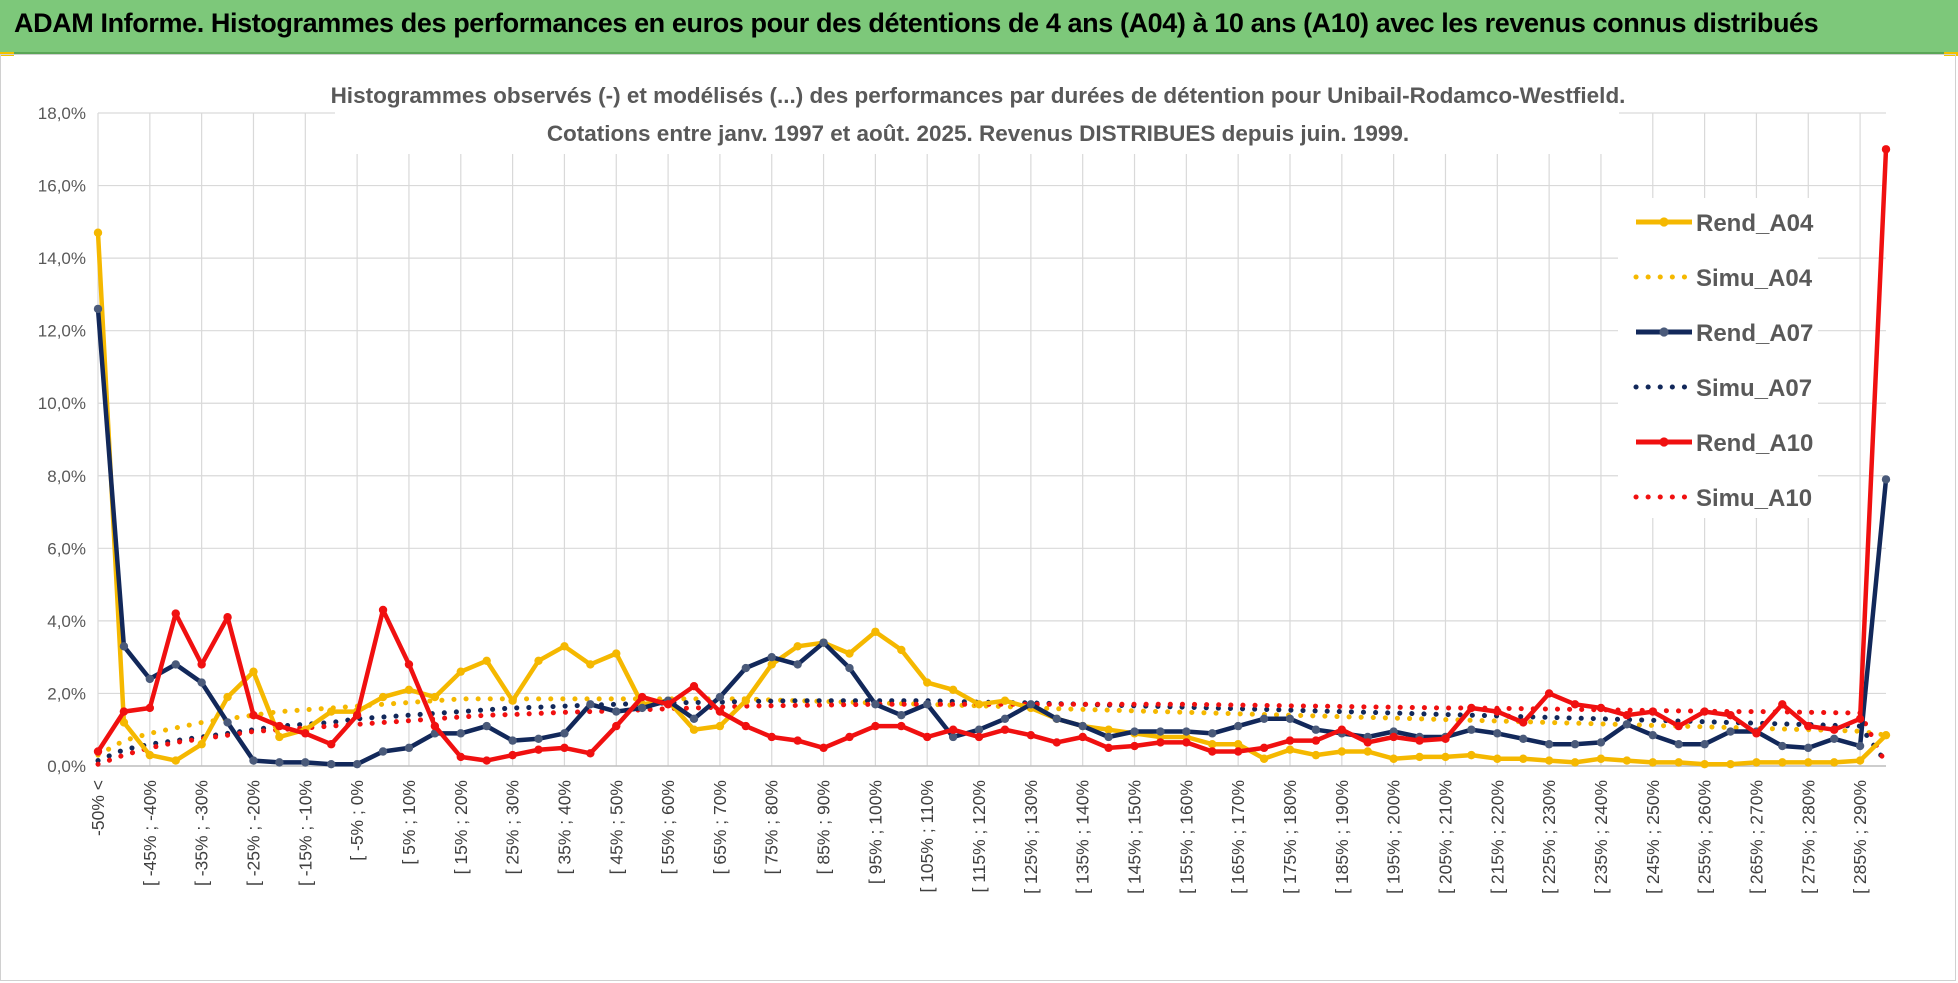 The image size is (1958, 983). I want to click on legend-background, so click(1718, 358).